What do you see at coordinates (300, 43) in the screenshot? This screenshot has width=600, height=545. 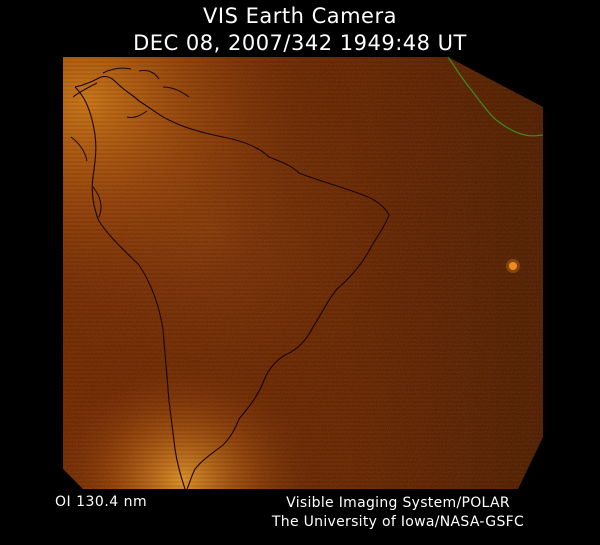 I see `capture-timestamp: DEC 08, 2007/342 1949:48 UT` at bounding box center [300, 43].